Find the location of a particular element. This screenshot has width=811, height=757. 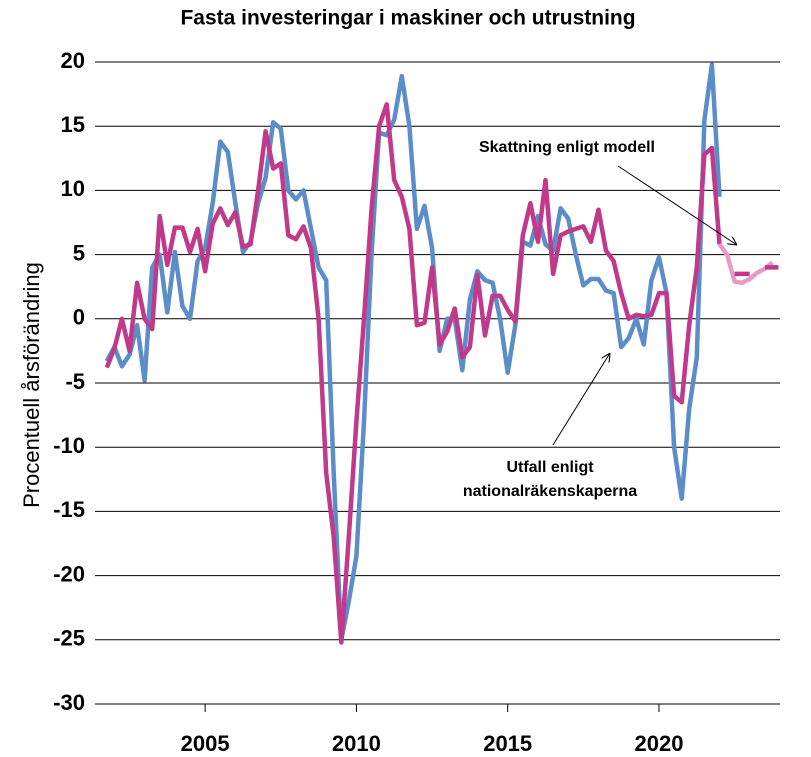

y-tick-label: 5 is located at coordinates (79, 252).